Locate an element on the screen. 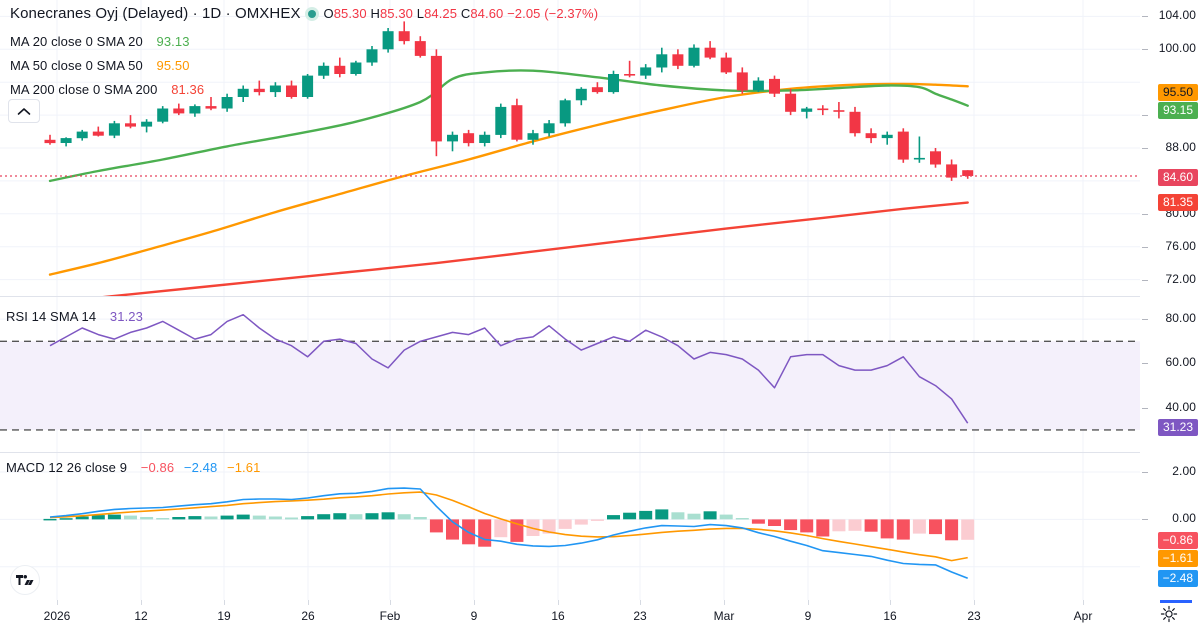  time-axis-label: 9 is located at coordinates (474, 616).